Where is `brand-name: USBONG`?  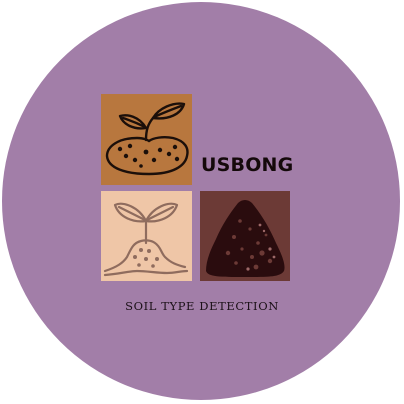
brand-name: USBONG is located at coordinates (247, 165).